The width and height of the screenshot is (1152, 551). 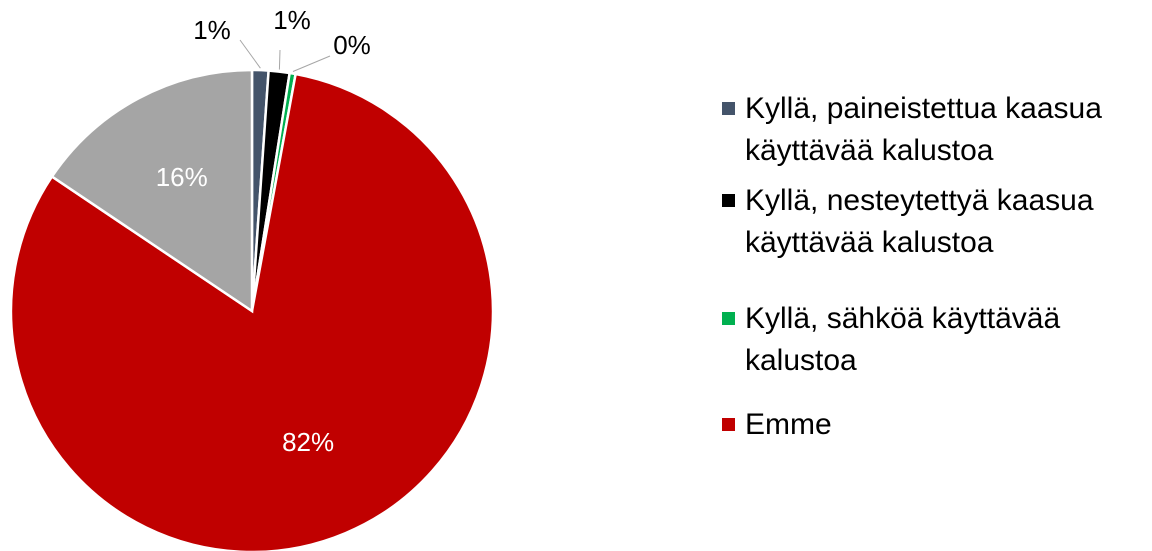 What do you see at coordinates (352, 45) in the screenshot?
I see `data-label: 0%` at bounding box center [352, 45].